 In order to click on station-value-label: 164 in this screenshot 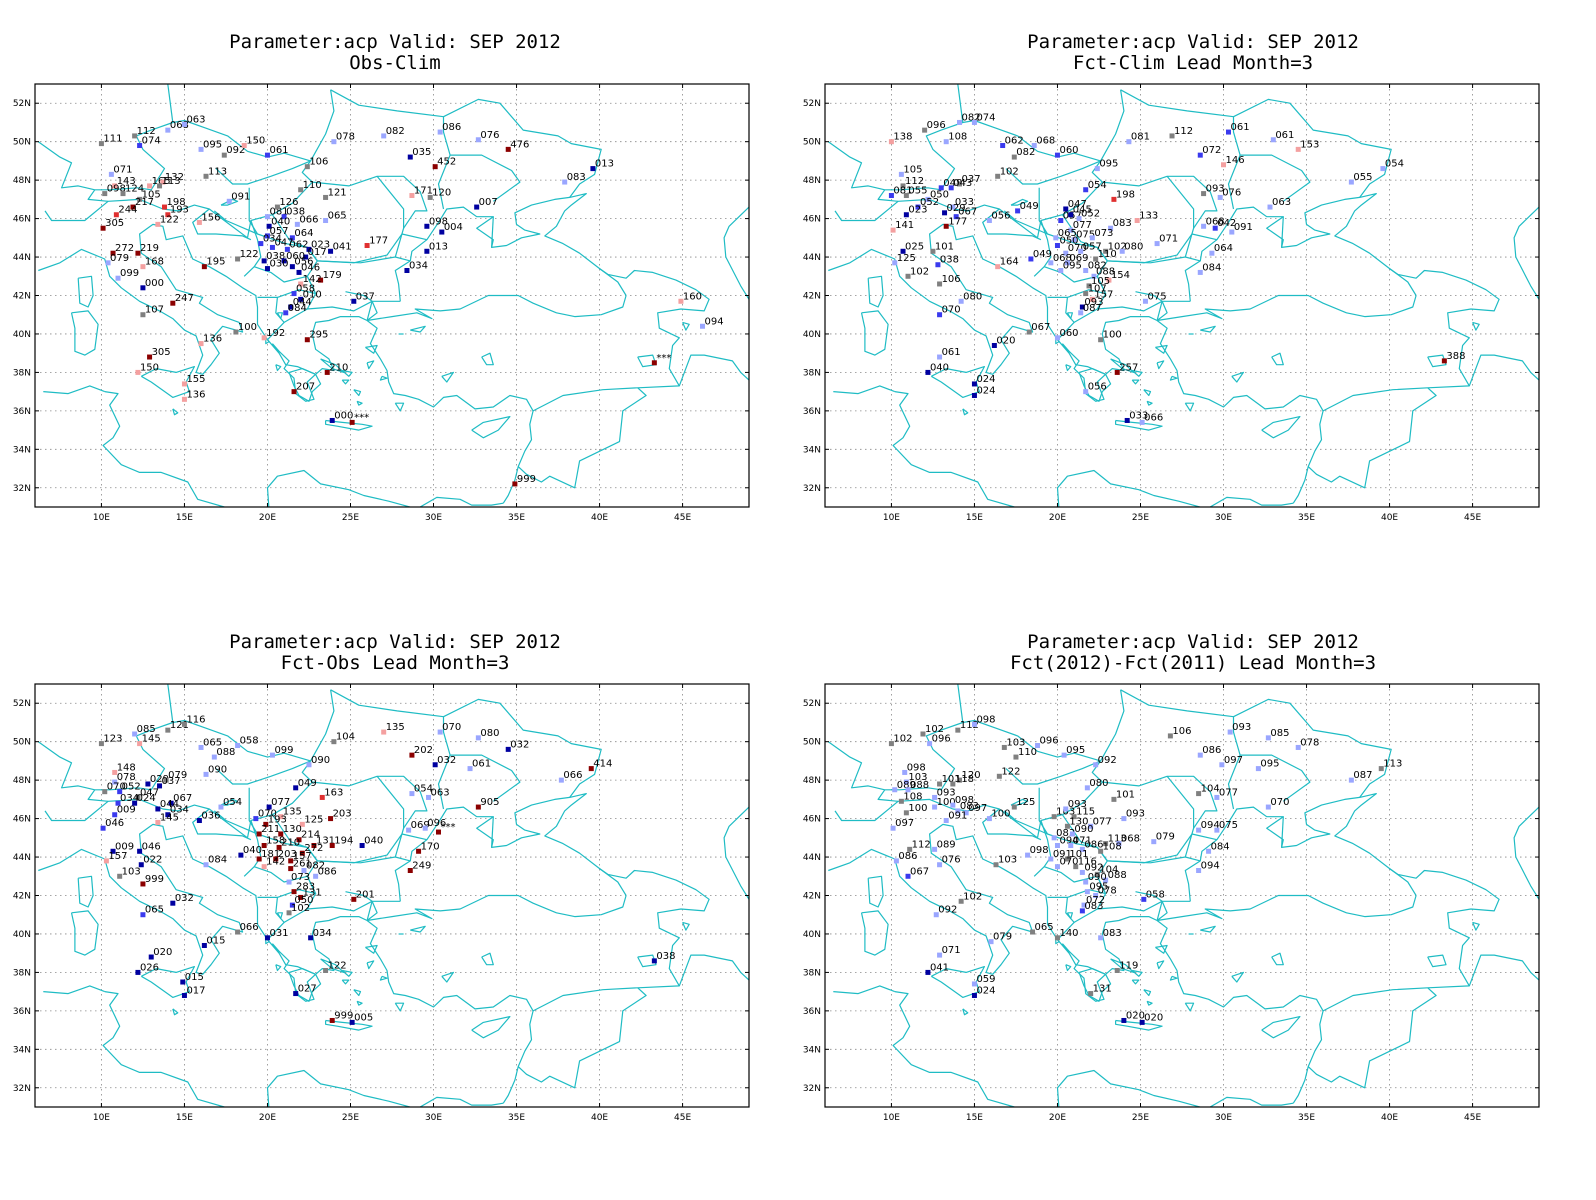, I will do `click(1009, 262)`.